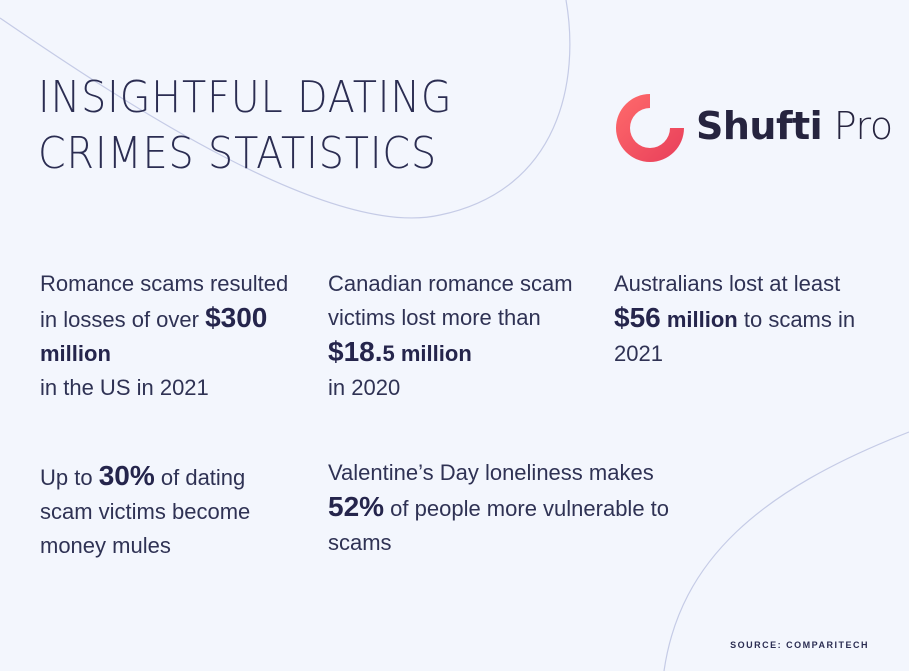  Describe the element at coordinates (237, 153) in the screenshot. I see `title-line-2: CRIMES STATISTICS` at that location.